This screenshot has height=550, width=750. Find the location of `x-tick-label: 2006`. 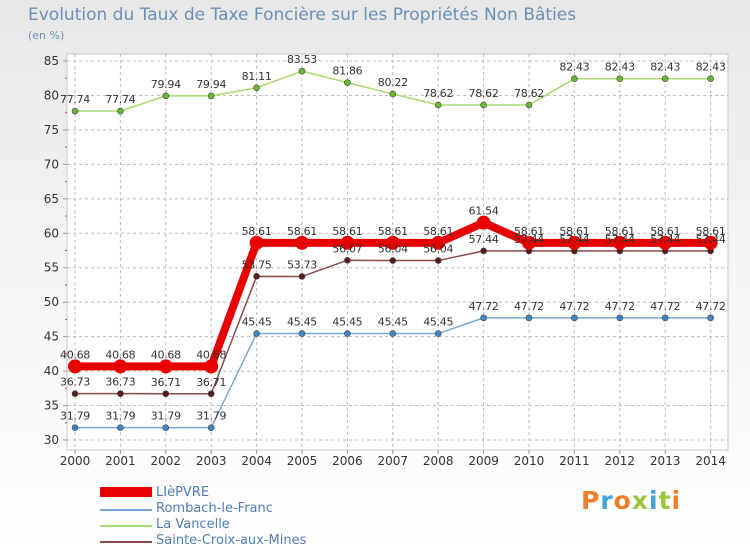

x-tick-label: 2006 is located at coordinates (347, 461).